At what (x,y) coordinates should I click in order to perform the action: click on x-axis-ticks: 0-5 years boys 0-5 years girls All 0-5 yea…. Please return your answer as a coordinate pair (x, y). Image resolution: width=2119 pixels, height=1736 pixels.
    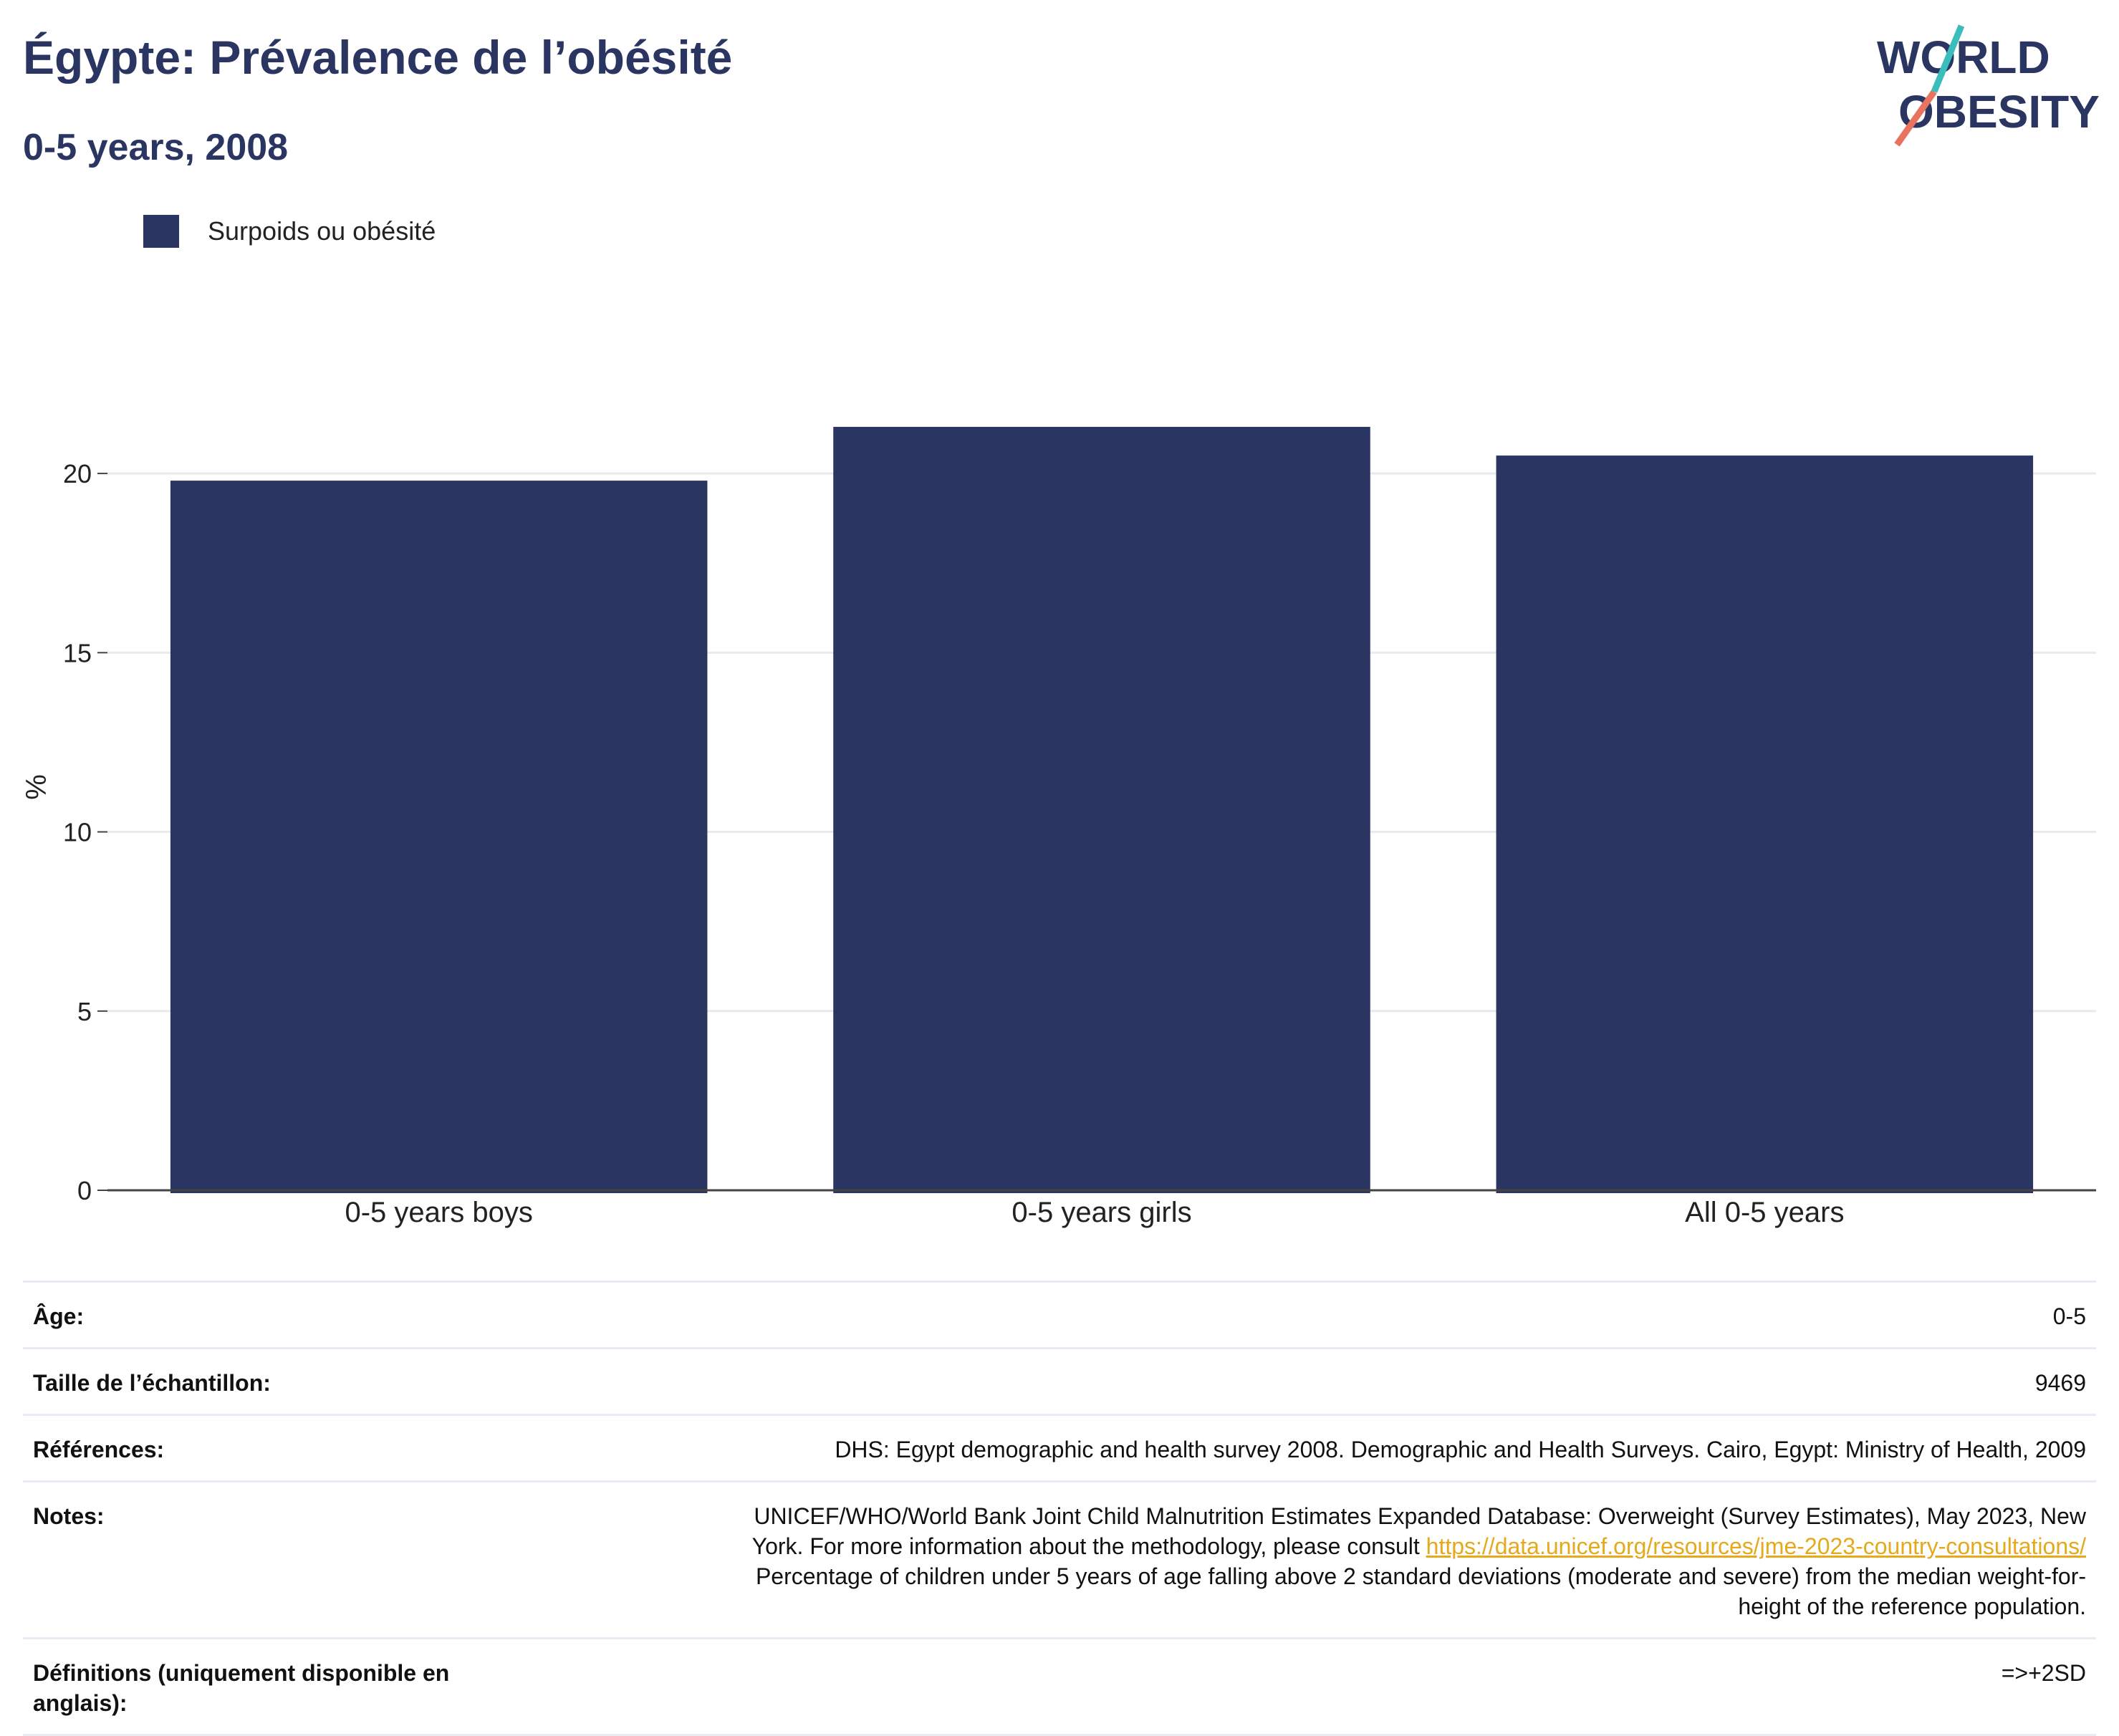
    Looking at the image, I should click on (1095, 1212).